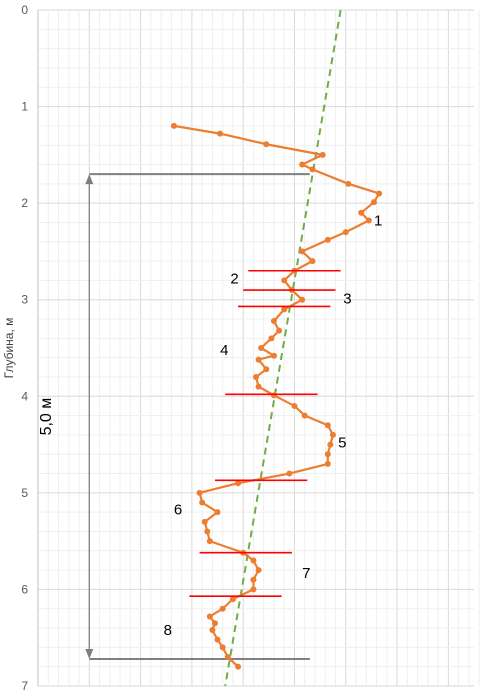  Describe the element at coordinates (24, 10) in the screenshot. I see `y-tick-label: 0` at that location.